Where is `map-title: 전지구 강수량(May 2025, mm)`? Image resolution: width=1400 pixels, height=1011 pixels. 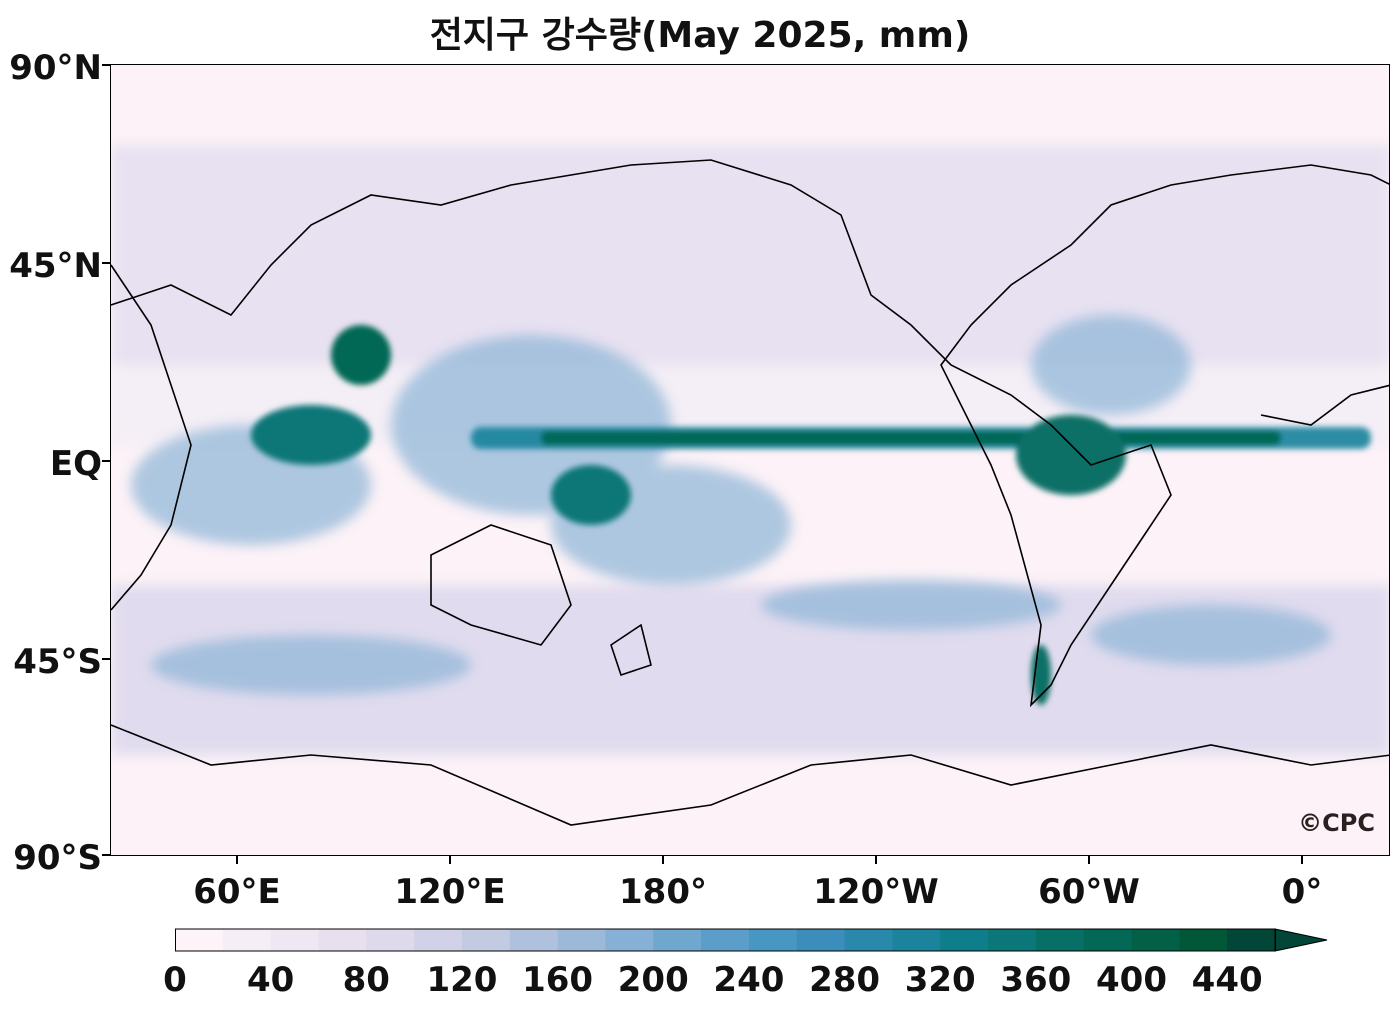
map-title: 전지구 강수량(May 2025, mm) is located at coordinates (700, 35).